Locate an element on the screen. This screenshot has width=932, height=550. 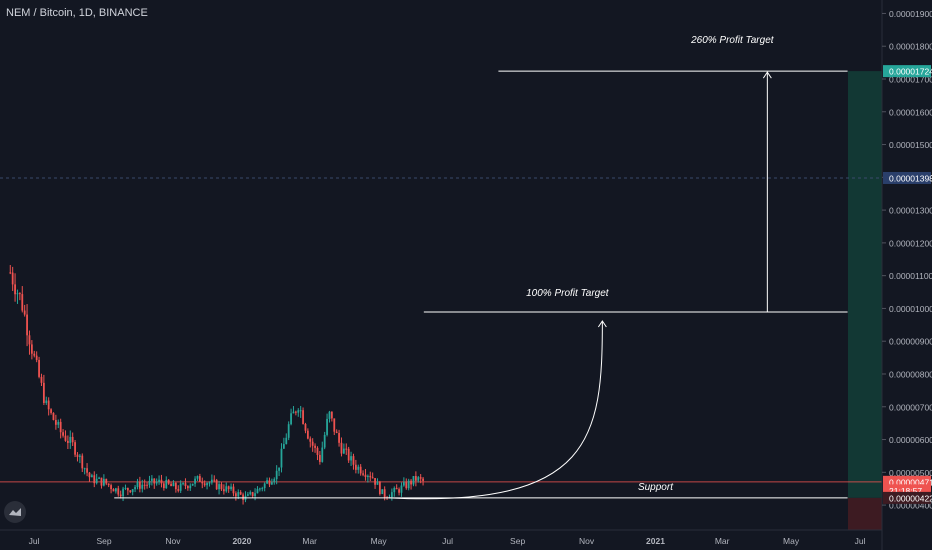
tradingview-logo-icon-glyph is located at coordinates (15, 512).